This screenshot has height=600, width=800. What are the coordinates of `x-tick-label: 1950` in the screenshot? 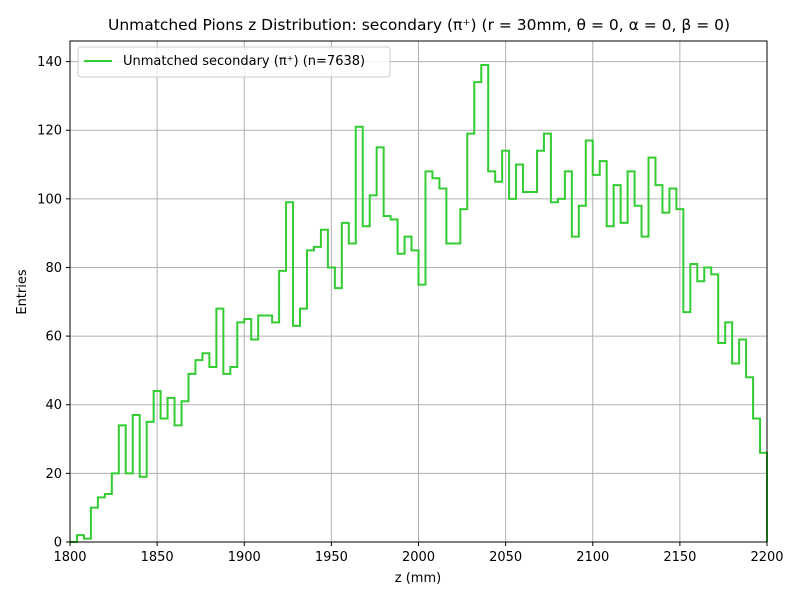 It's located at (331, 557).